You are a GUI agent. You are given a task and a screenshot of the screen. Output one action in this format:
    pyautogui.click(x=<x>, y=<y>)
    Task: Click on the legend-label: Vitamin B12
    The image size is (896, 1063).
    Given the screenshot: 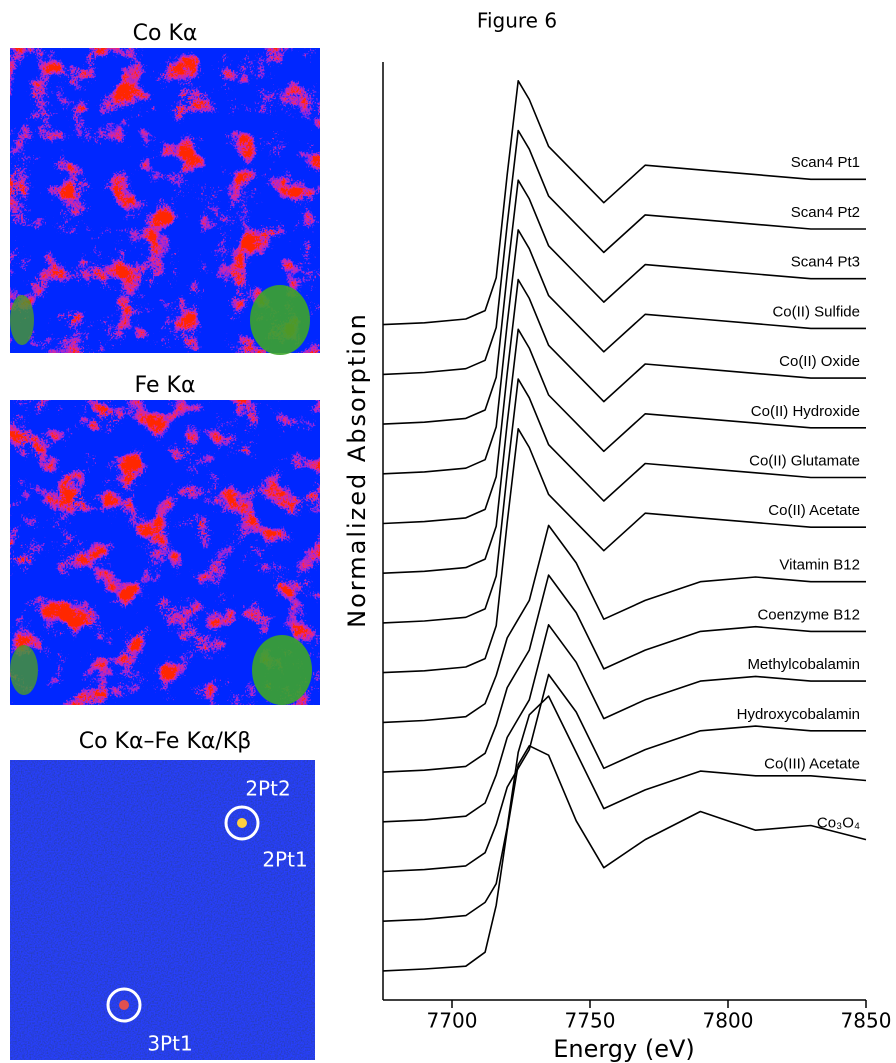 What is the action you would take?
    pyautogui.click(x=819, y=565)
    